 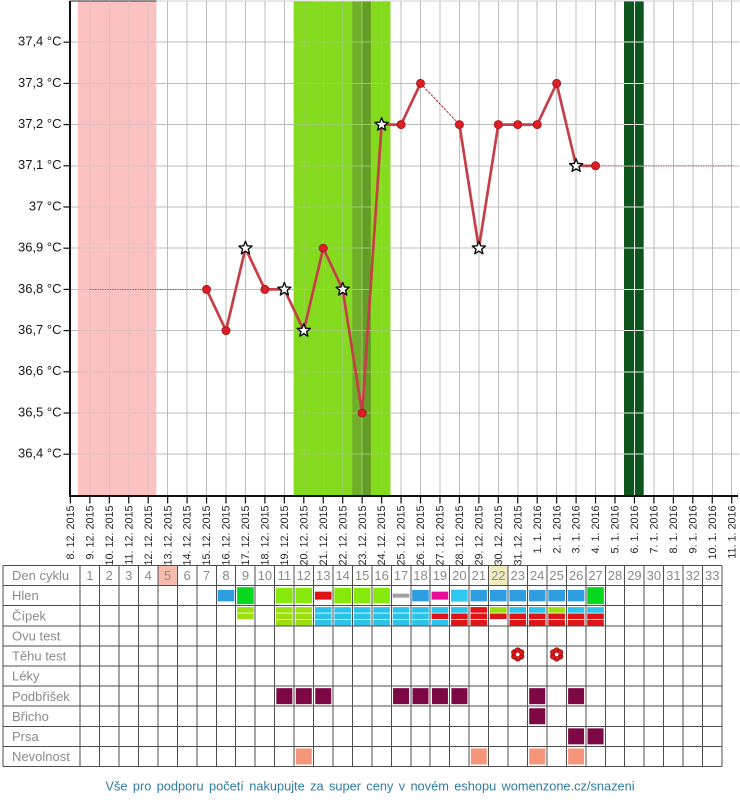 What do you see at coordinates (518, 575) in the screenshot?
I see `svg-text: 23` at bounding box center [518, 575].